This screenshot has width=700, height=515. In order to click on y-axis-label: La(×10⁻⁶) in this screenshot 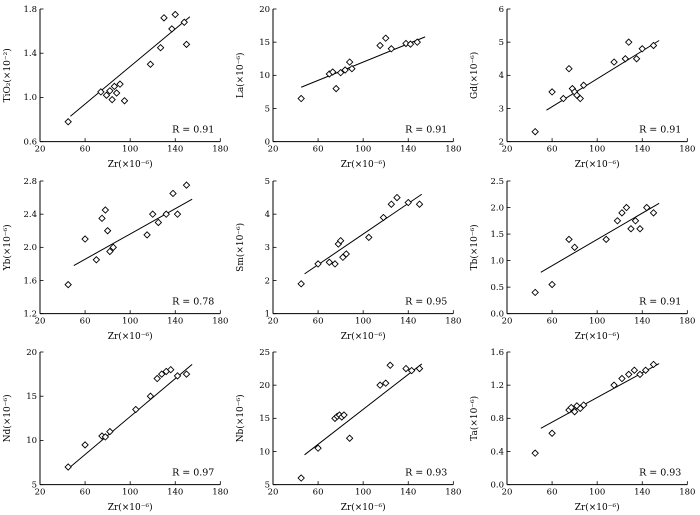, I will do `click(240, 76)`.